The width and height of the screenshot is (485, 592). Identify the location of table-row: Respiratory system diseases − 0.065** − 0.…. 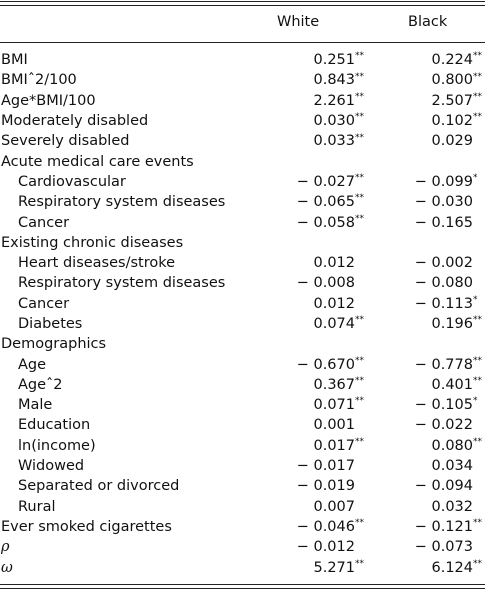
(242, 202).